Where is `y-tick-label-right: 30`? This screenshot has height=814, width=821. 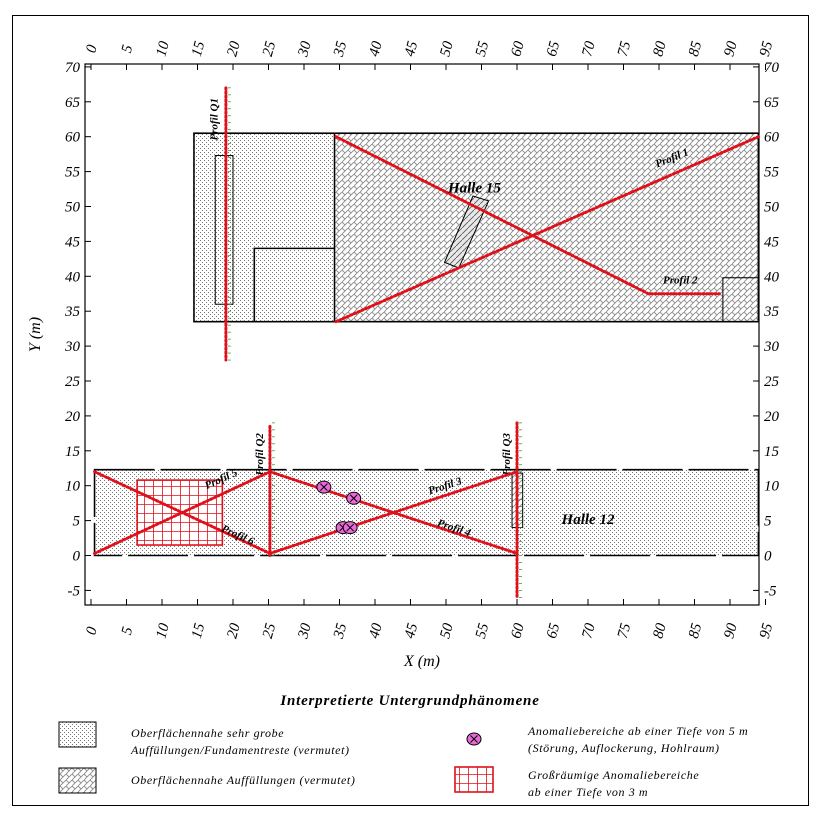
y-tick-label-right: 30 is located at coordinates (771, 347).